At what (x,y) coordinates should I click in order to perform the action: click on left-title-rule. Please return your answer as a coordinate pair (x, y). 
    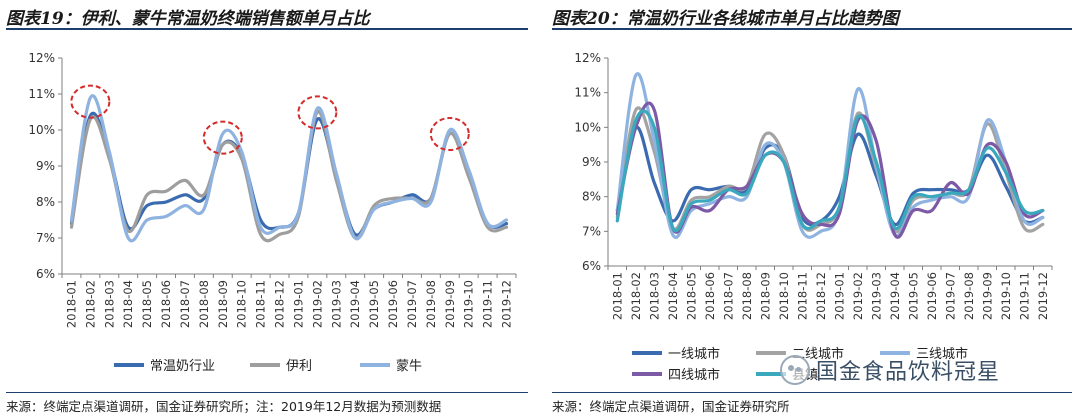
    Looking at the image, I should click on (267, 29).